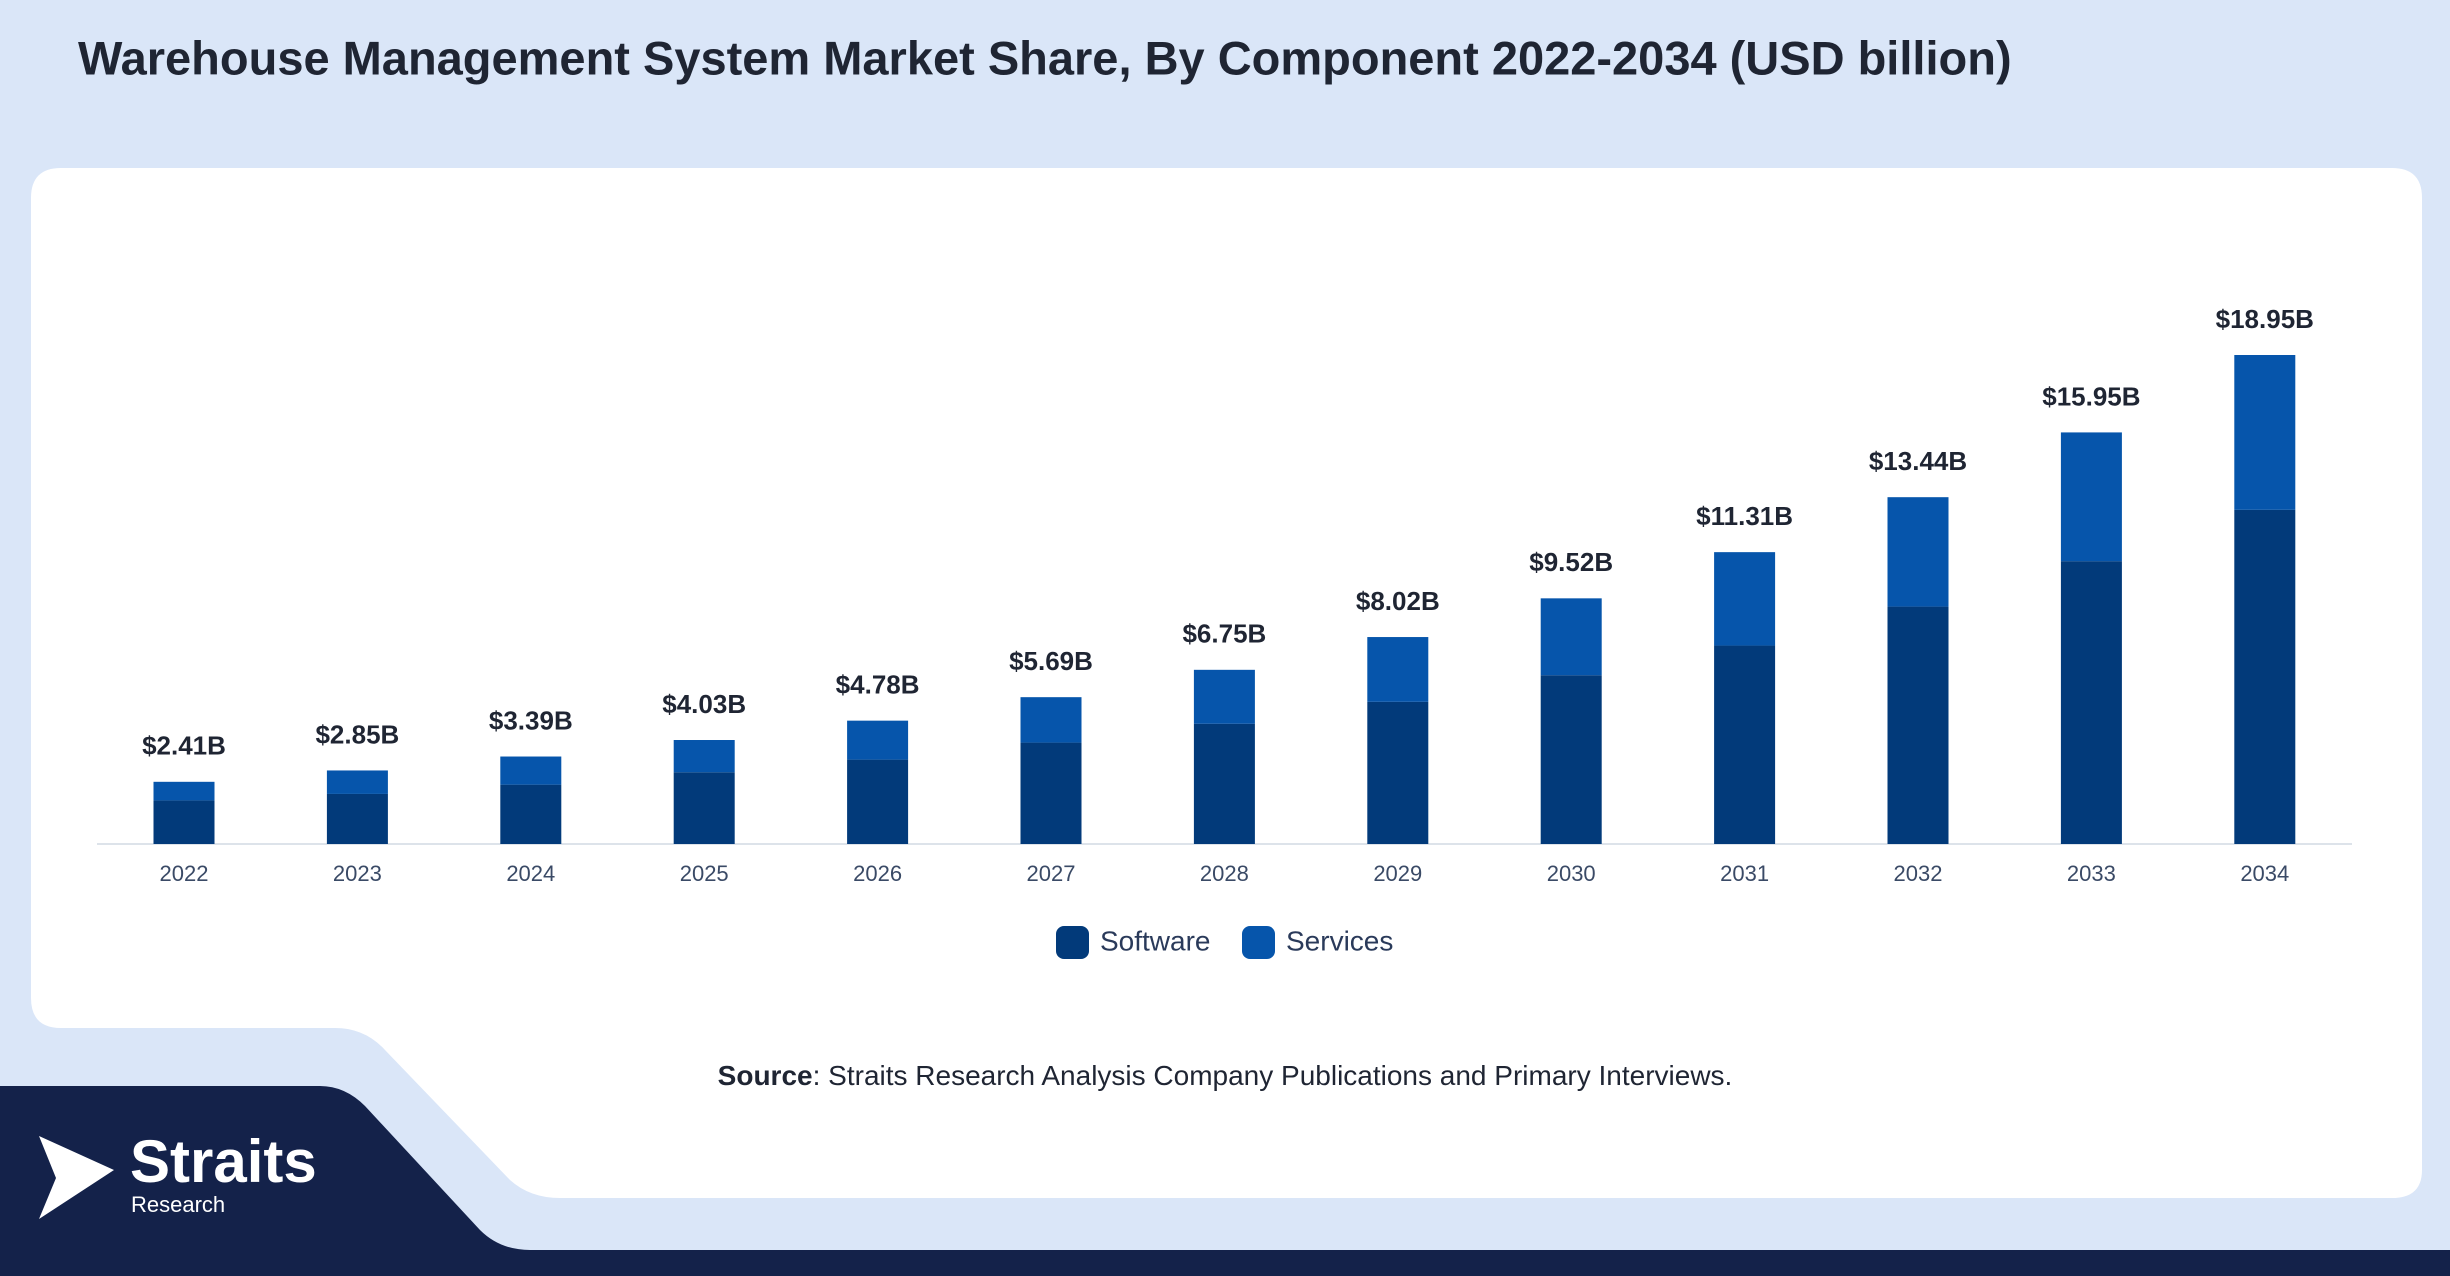 The height and width of the screenshot is (1276, 2450). Describe the element at coordinates (76, 1177) in the screenshot. I see `logo-icon` at that location.